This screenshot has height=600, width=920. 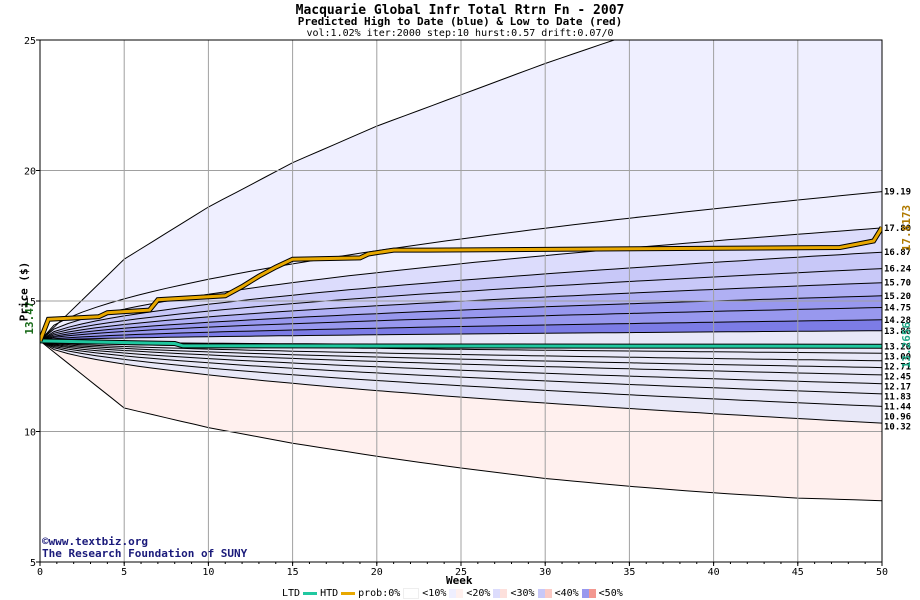 I want to click on x-tick-label-6: 30, so click(x=545, y=572).